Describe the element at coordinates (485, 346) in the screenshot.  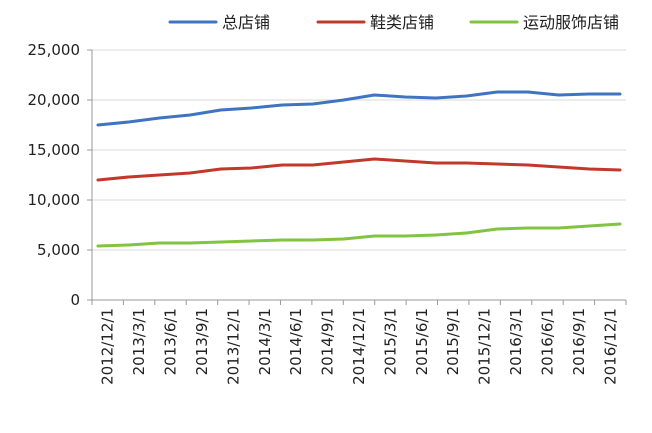
I see `x-tick-label-12: 2015/12/1` at that location.